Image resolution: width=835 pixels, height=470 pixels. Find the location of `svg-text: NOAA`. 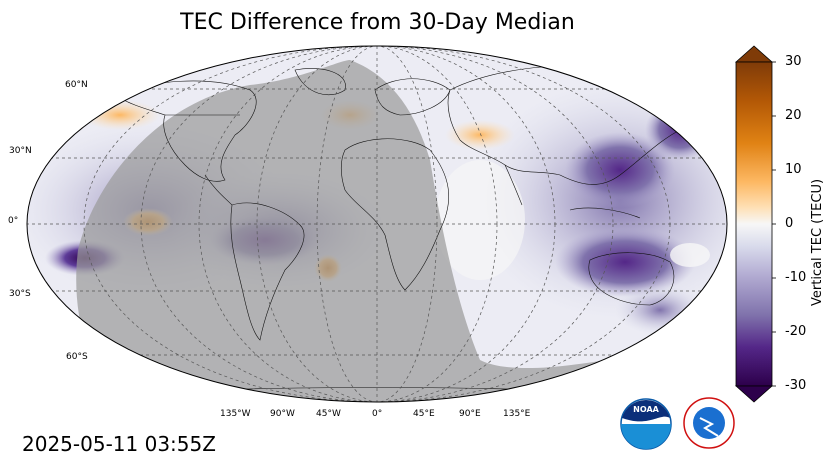

svg-text: NOAA is located at coordinates (646, 409).